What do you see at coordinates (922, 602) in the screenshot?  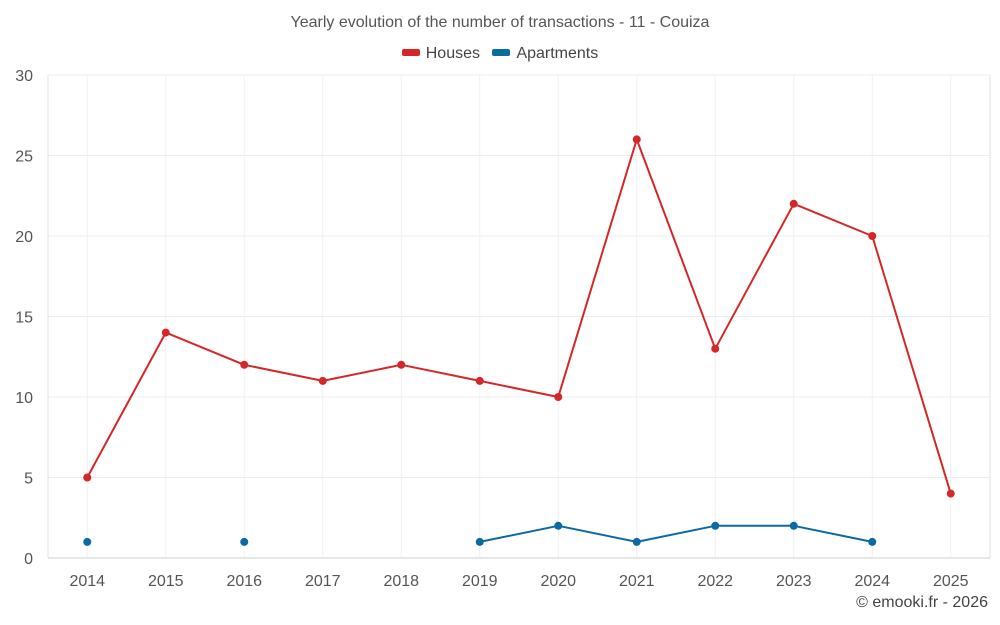 I see `credit-text: © emooki.fr - 2026` at bounding box center [922, 602].